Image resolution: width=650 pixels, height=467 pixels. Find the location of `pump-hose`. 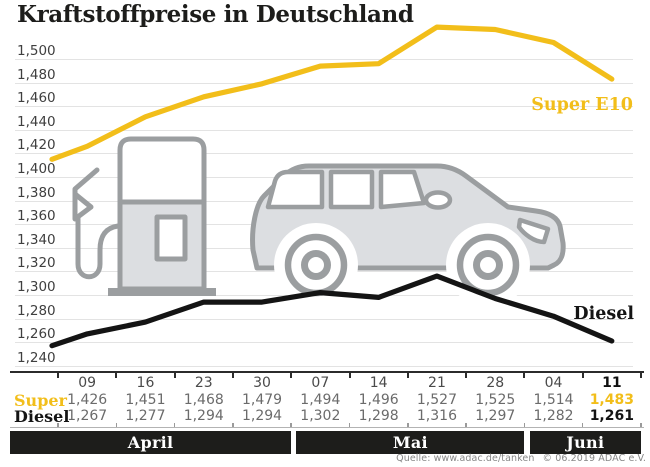

pump-hose is located at coordinates (98, 246).